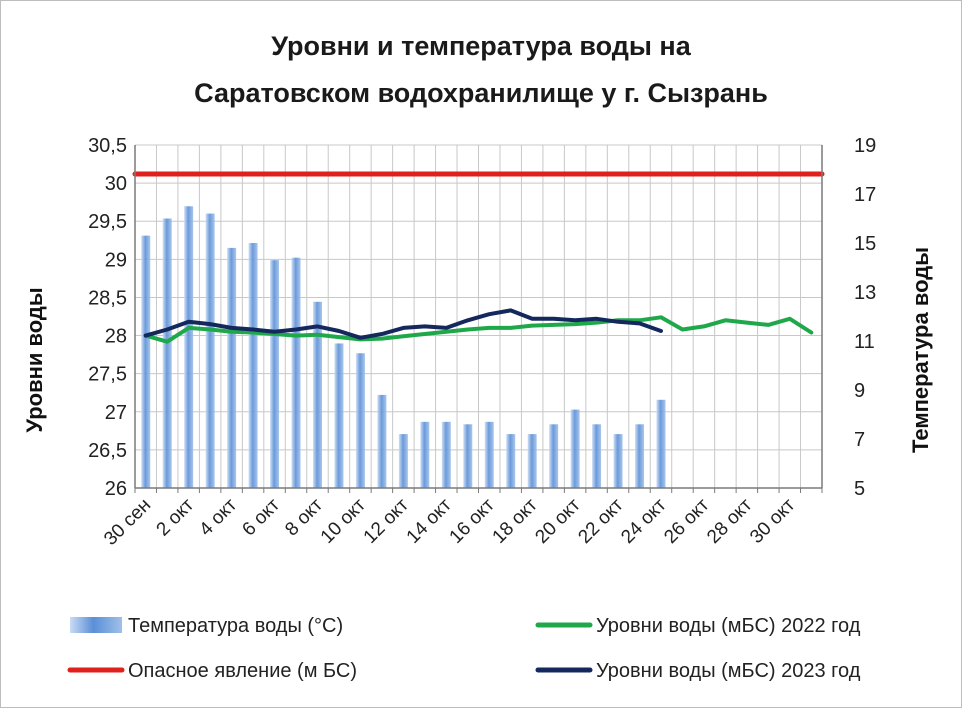  What do you see at coordinates (865, 146) in the screenshot?
I see `y-right-tick-label: 19` at bounding box center [865, 146].